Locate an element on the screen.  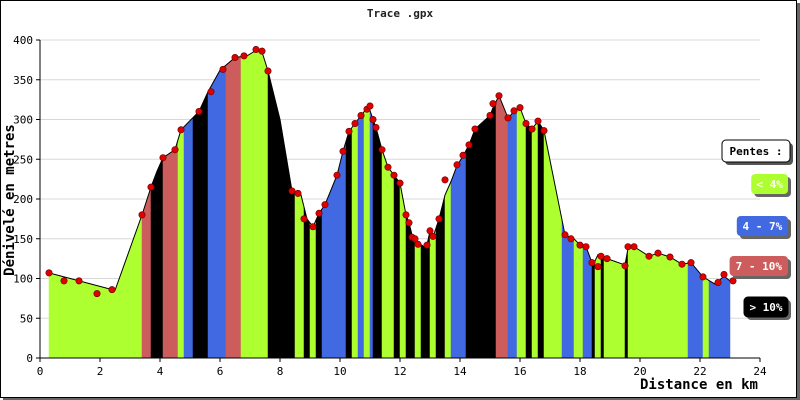
legend-item: < 4% is located at coordinates (771, 185).